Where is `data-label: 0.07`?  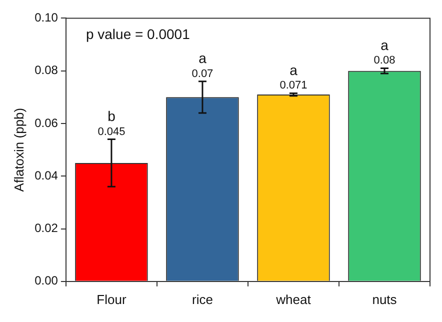
data-label: 0.07 is located at coordinates (203, 74).